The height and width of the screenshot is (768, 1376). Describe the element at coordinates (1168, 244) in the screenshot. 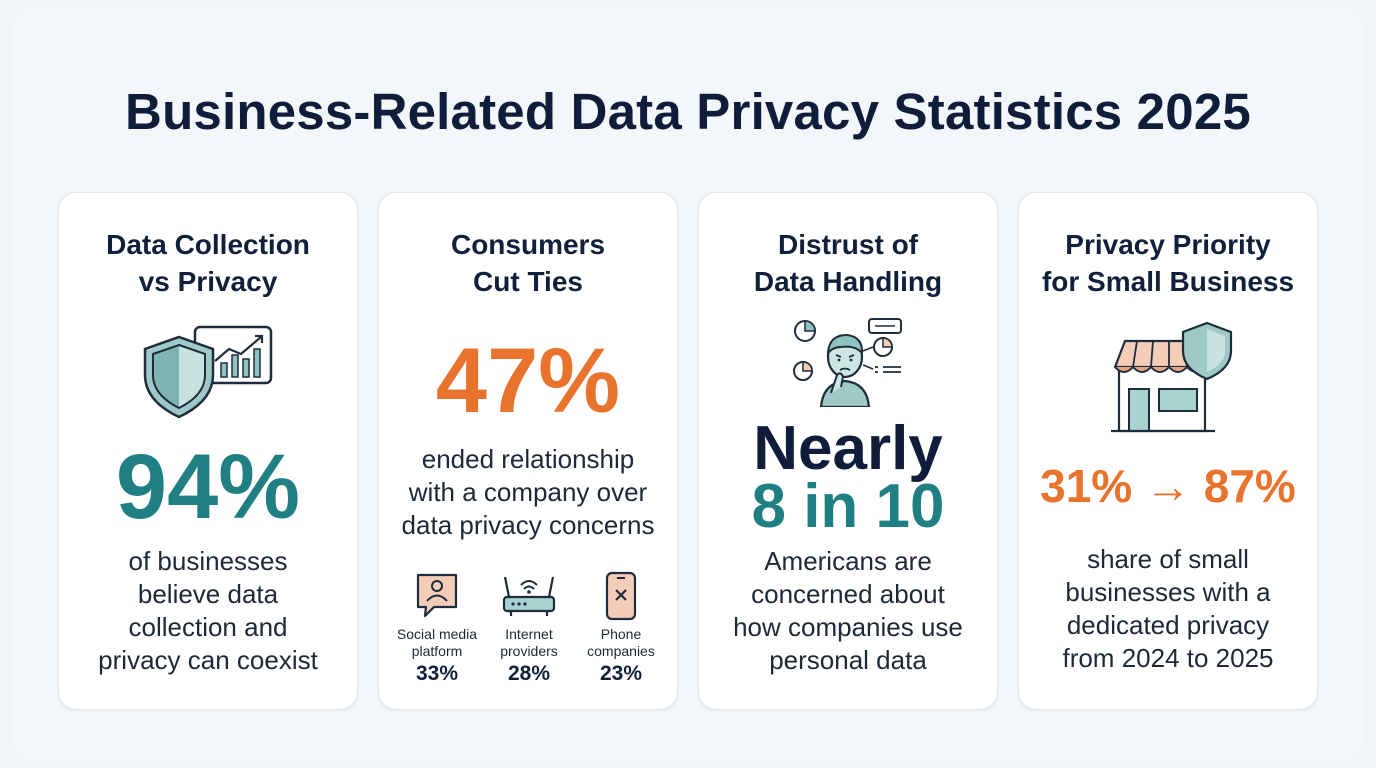

I see `card-title-line: Privacy Priority` at that location.